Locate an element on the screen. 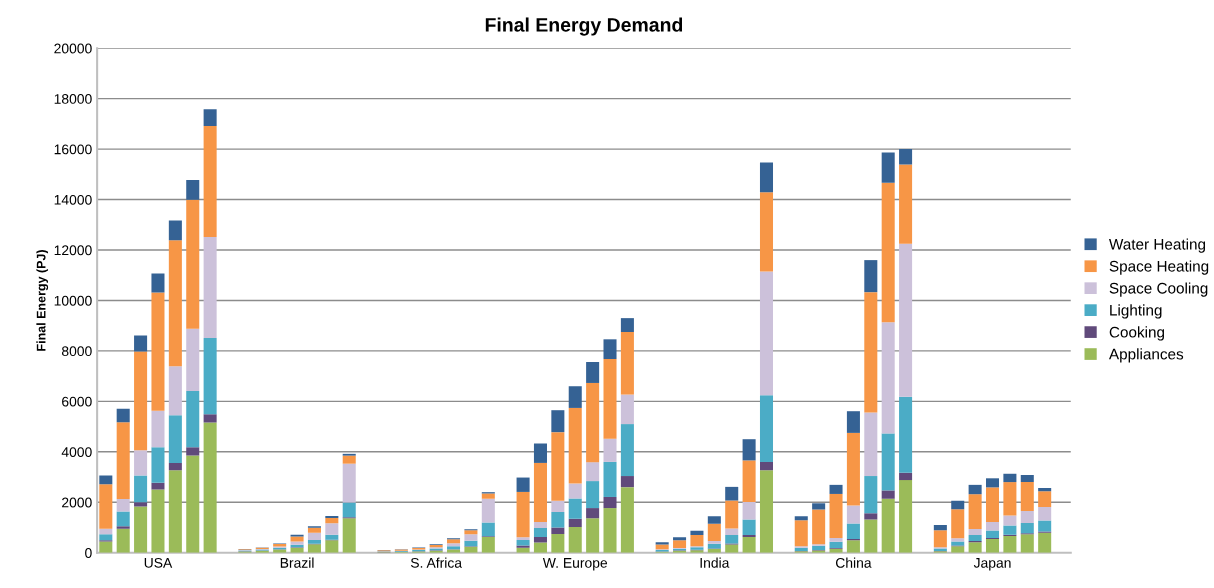 The height and width of the screenshot is (588, 1214). y-tick-label: 14000 is located at coordinates (73, 199).